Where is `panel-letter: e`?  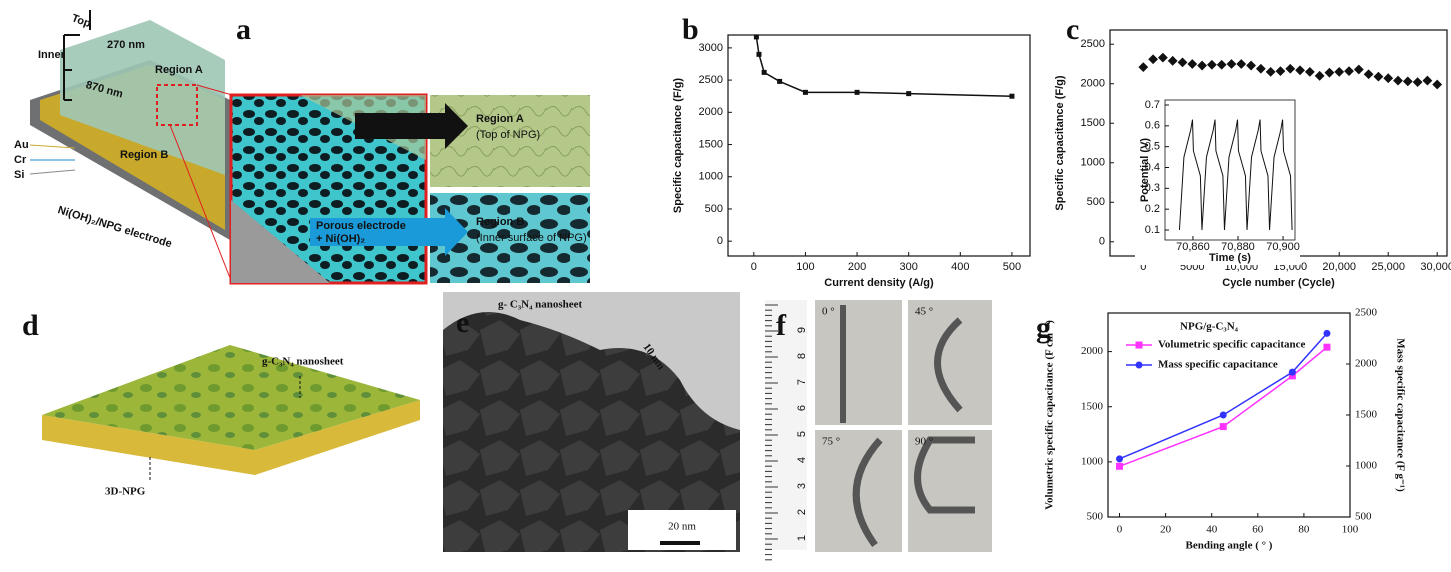
panel-letter: e is located at coordinates (462, 322).